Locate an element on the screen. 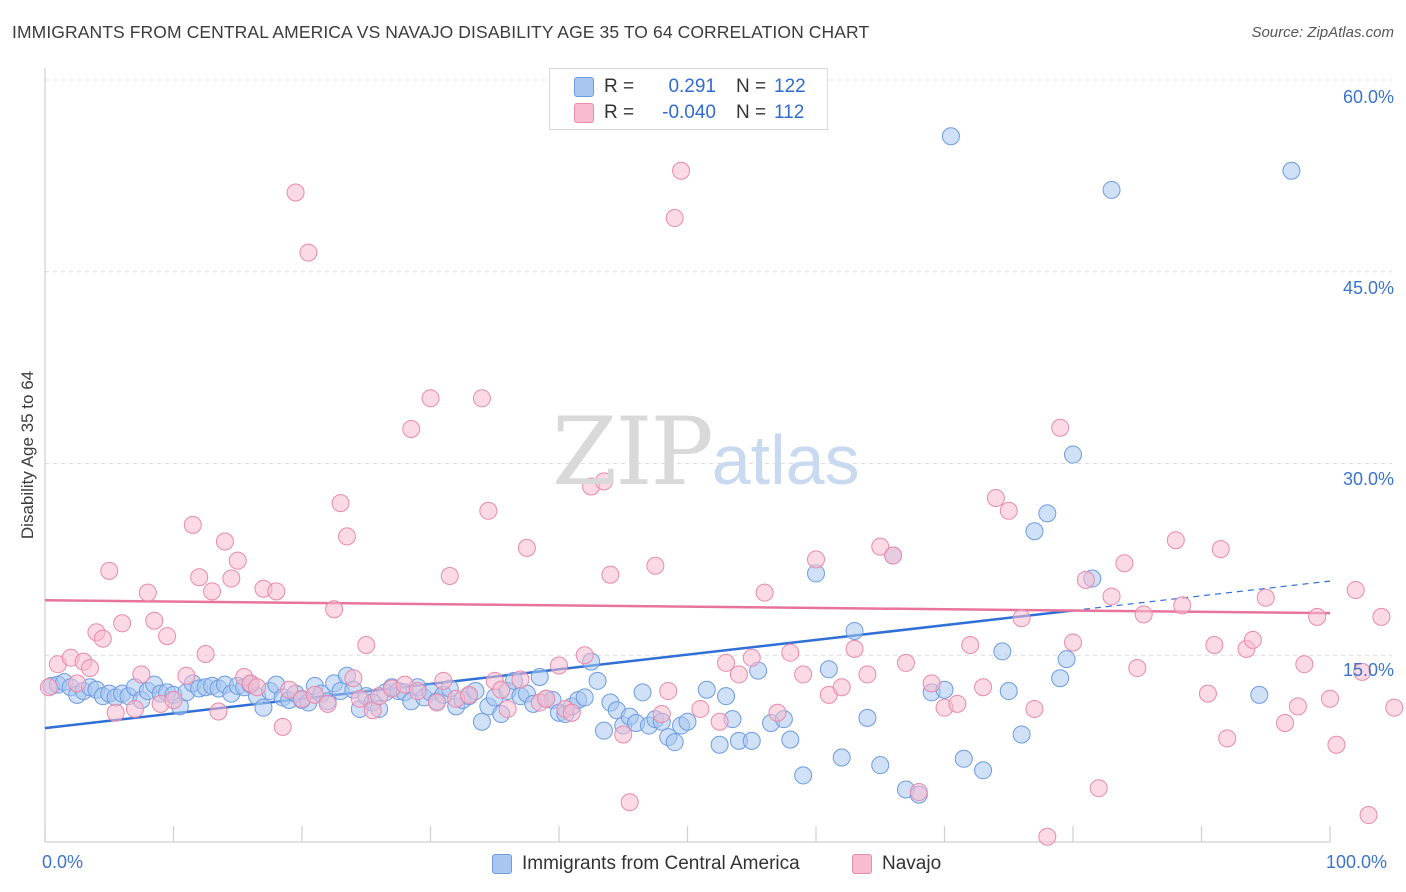 The width and height of the screenshot is (1406, 892). legend-r-label: R = is located at coordinates (619, 112).